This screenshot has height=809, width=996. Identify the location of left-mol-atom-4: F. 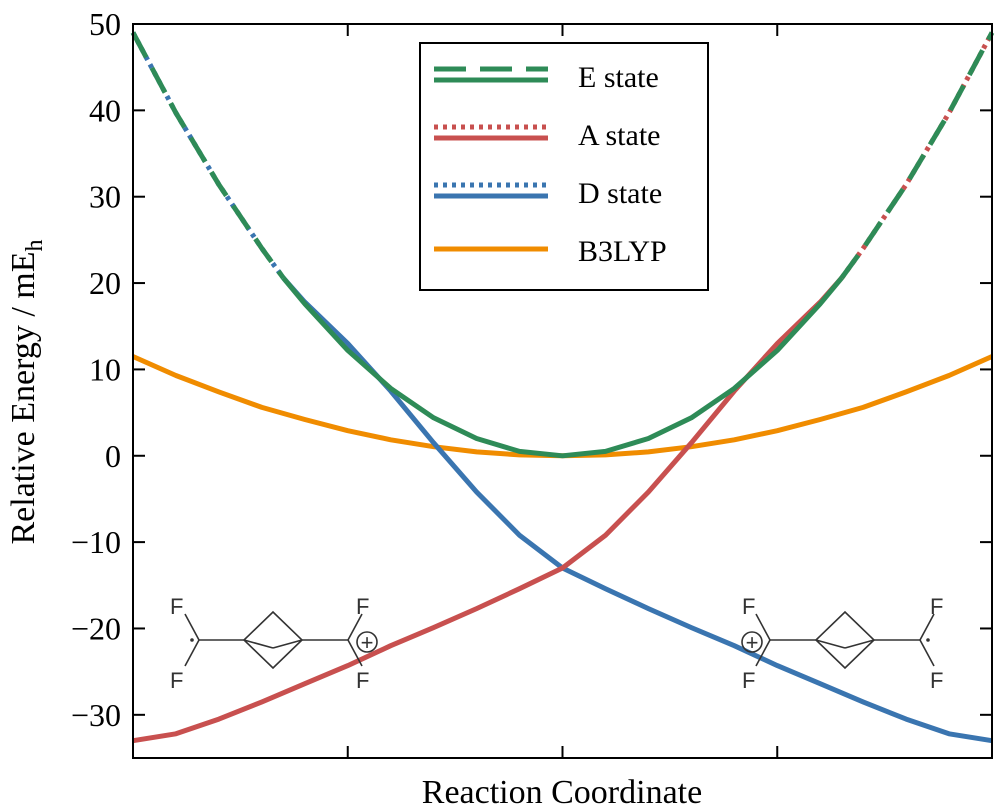
(362, 680).